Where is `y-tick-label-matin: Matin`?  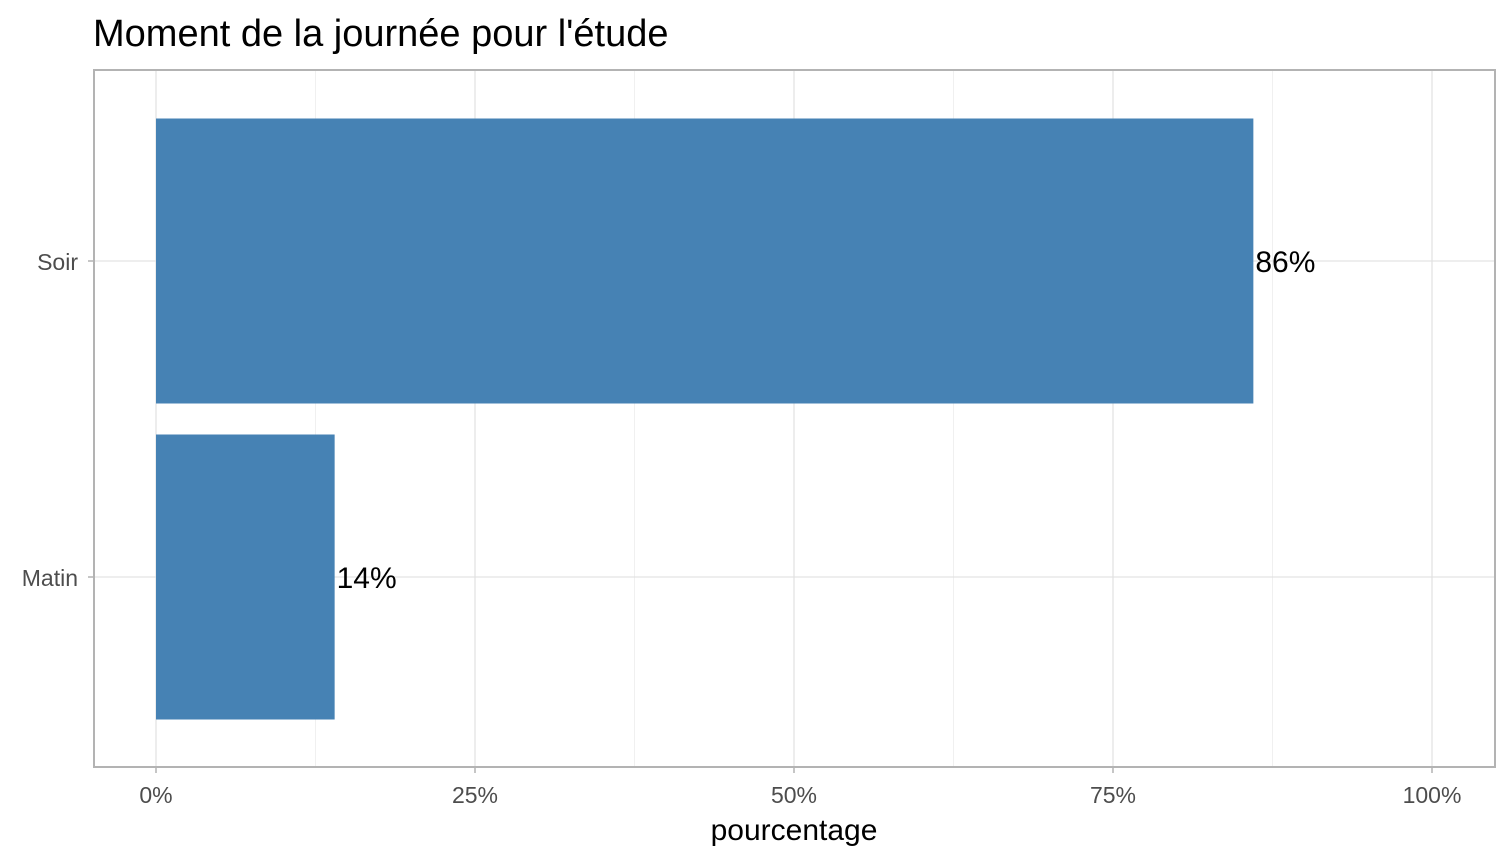 y-tick-label-matin: Matin is located at coordinates (50, 578).